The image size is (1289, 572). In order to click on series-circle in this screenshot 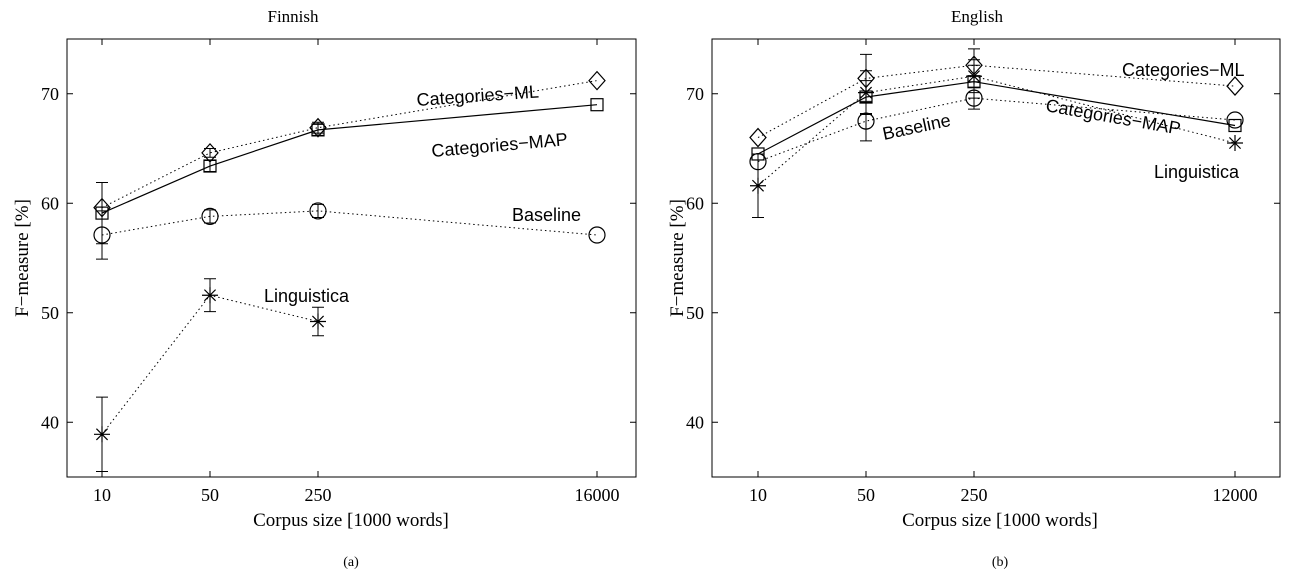, I will do `click(349, 231)`.